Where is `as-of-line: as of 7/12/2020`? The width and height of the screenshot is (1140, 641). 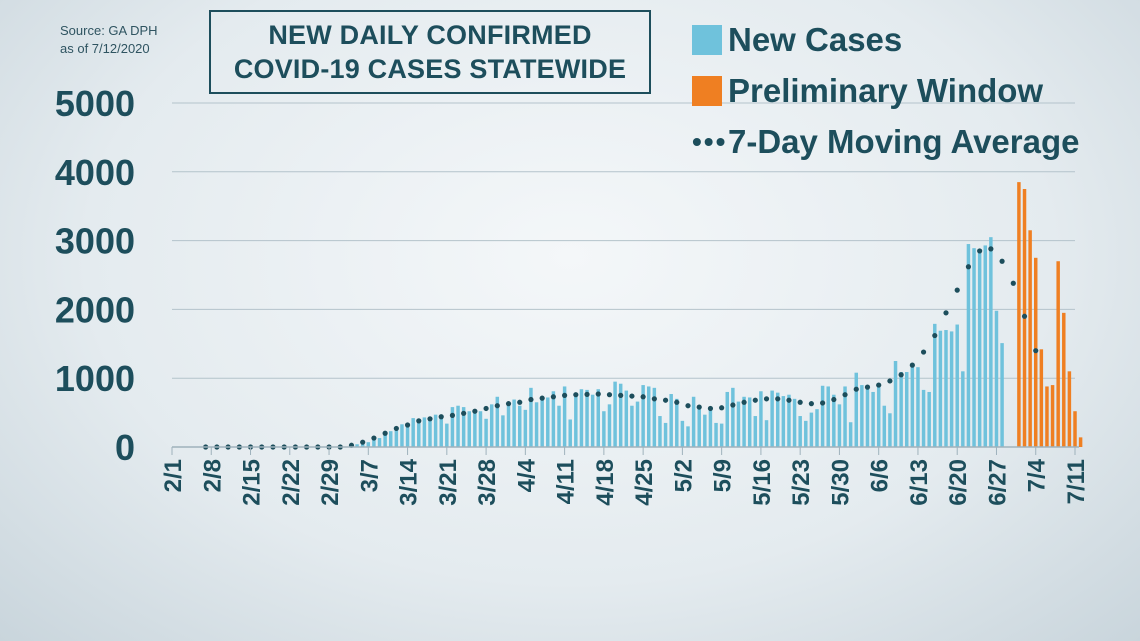 as-of-line: as of 7/12/2020 is located at coordinates (105, 48).